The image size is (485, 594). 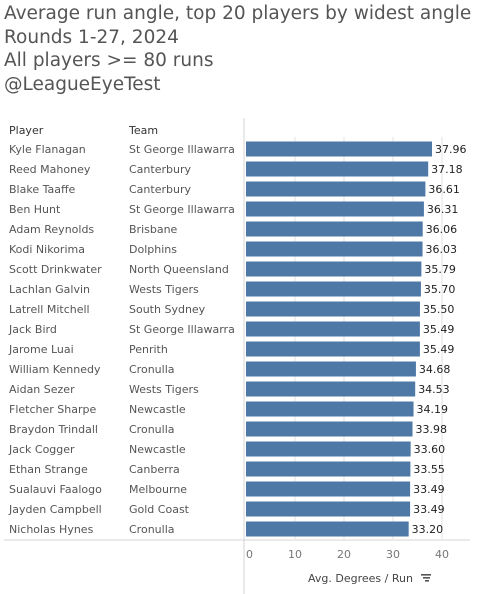 What do you see at coordinates (148, 349) in the screenshot?
I see `team-name: Penrith` at bounding box center [148, 349].